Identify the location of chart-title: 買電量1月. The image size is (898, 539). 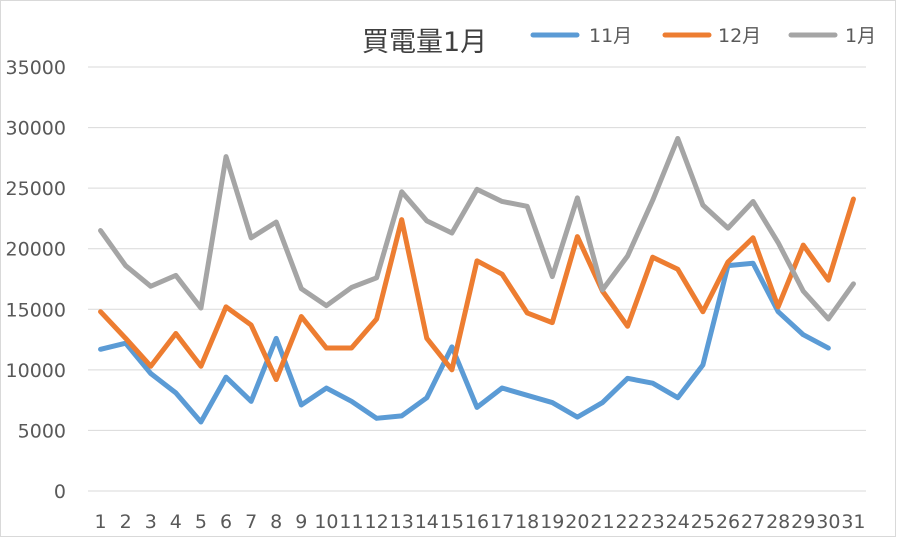
(424, 42).